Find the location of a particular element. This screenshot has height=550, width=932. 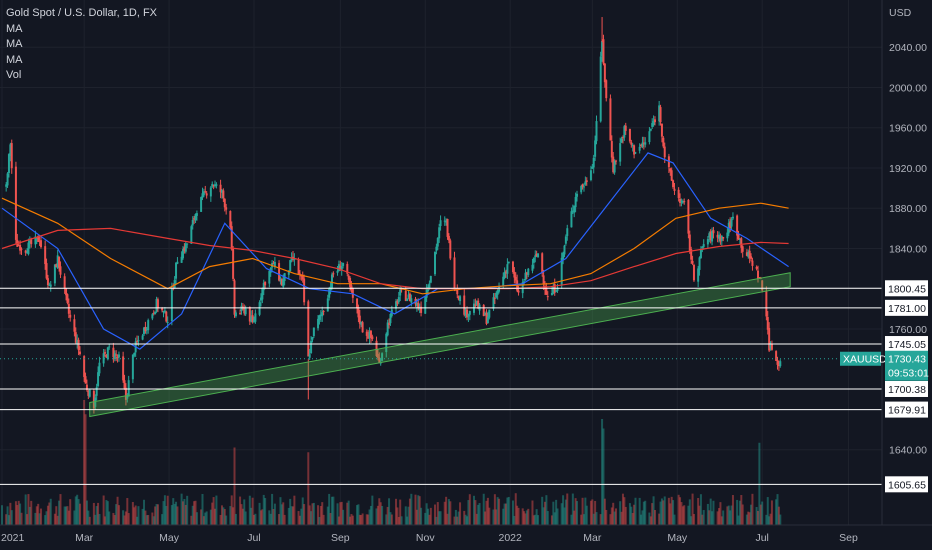

ma-indicator-3: MA is located at coordinates (14, 59).